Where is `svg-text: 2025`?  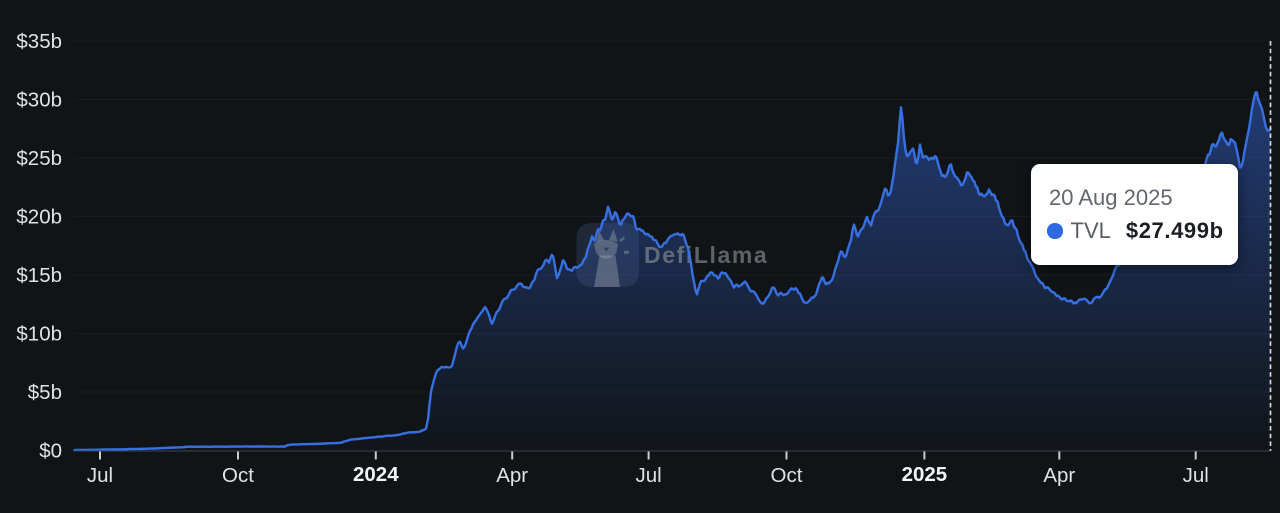 svg-text: 2025 is located at coordinates (925, 474).